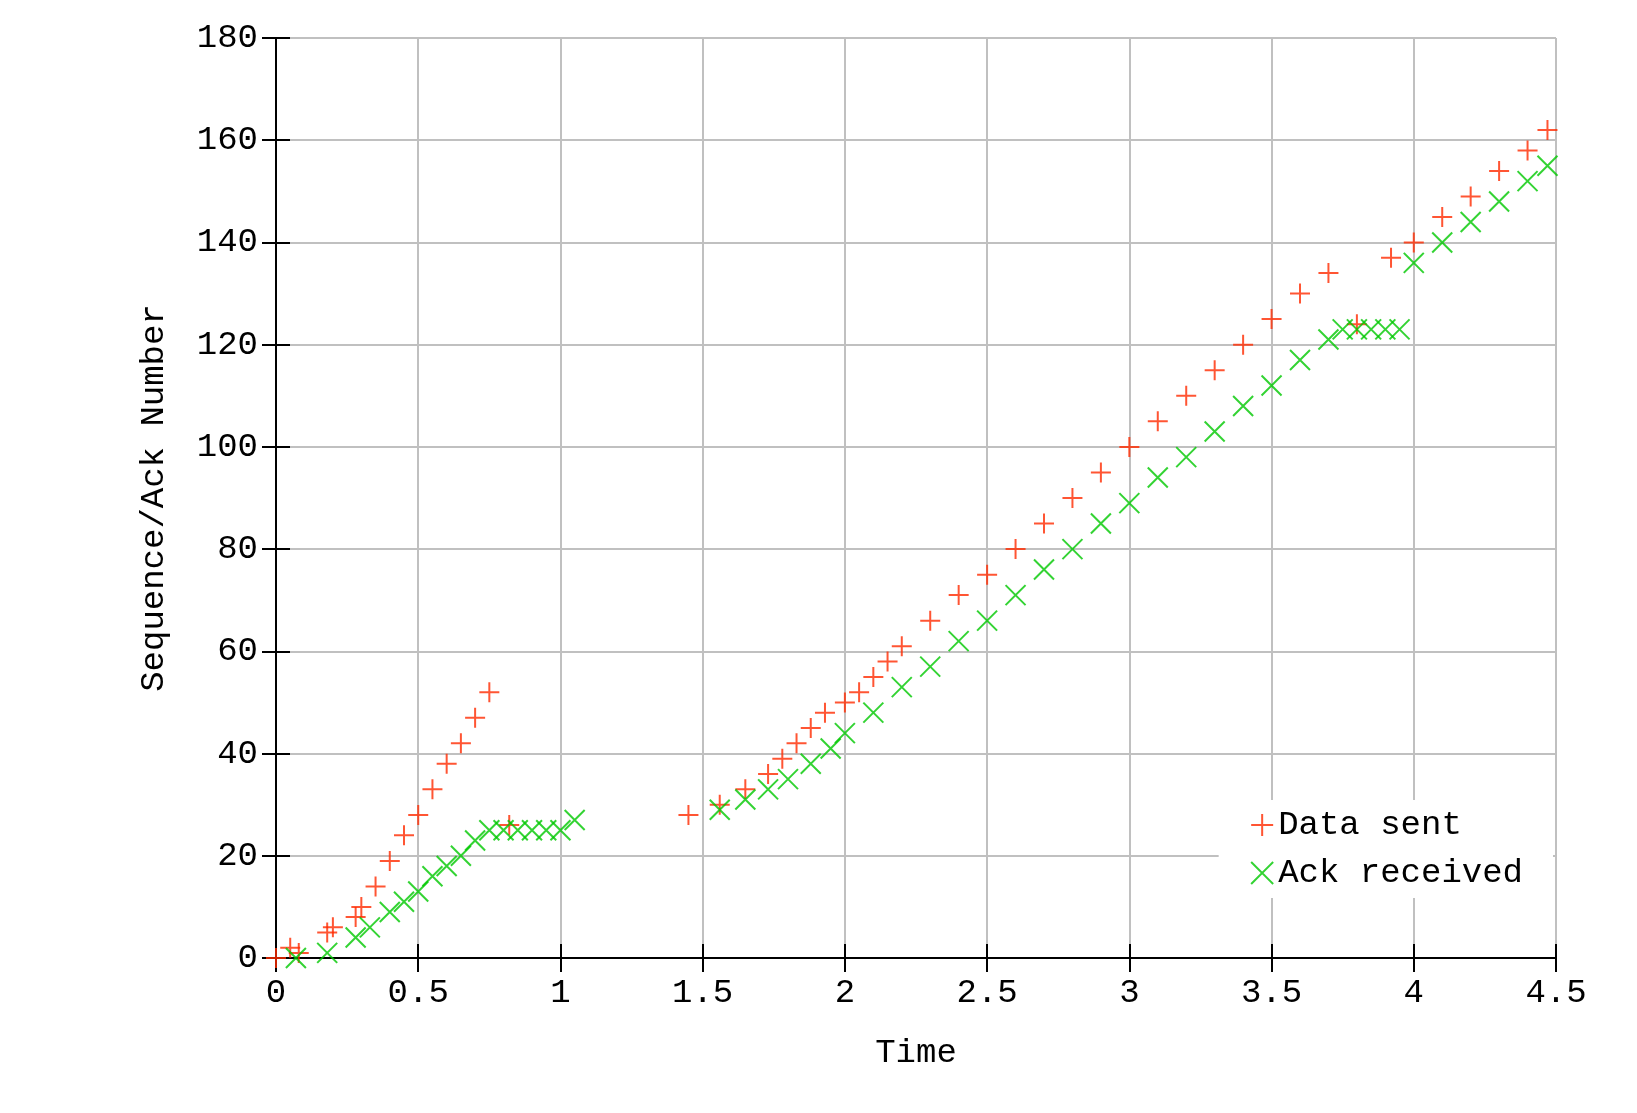 The height and width of the screenshot is (1113, 1637). I want to click on y-tick-label: 180, so click(227, 38).